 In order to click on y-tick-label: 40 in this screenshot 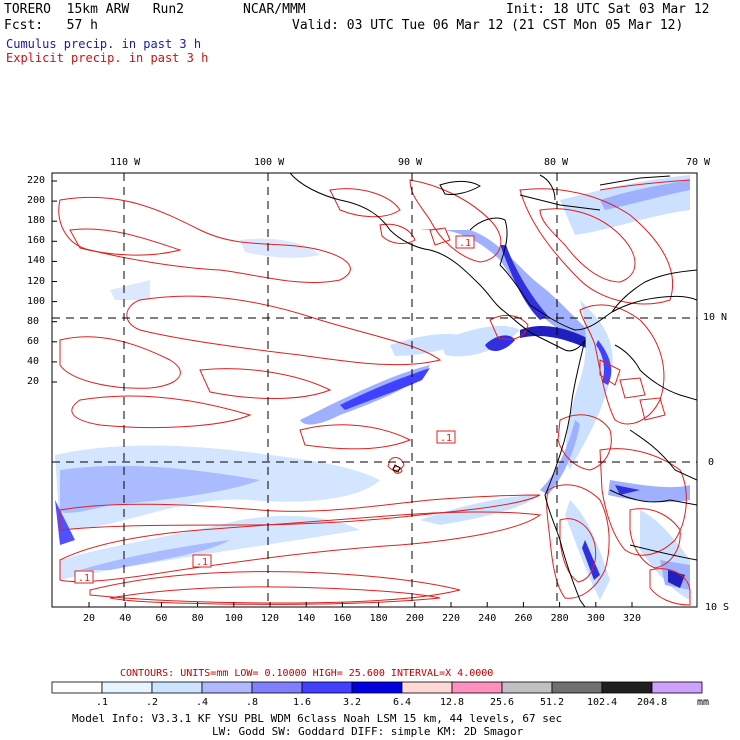, I will do `click(33, 361)`.